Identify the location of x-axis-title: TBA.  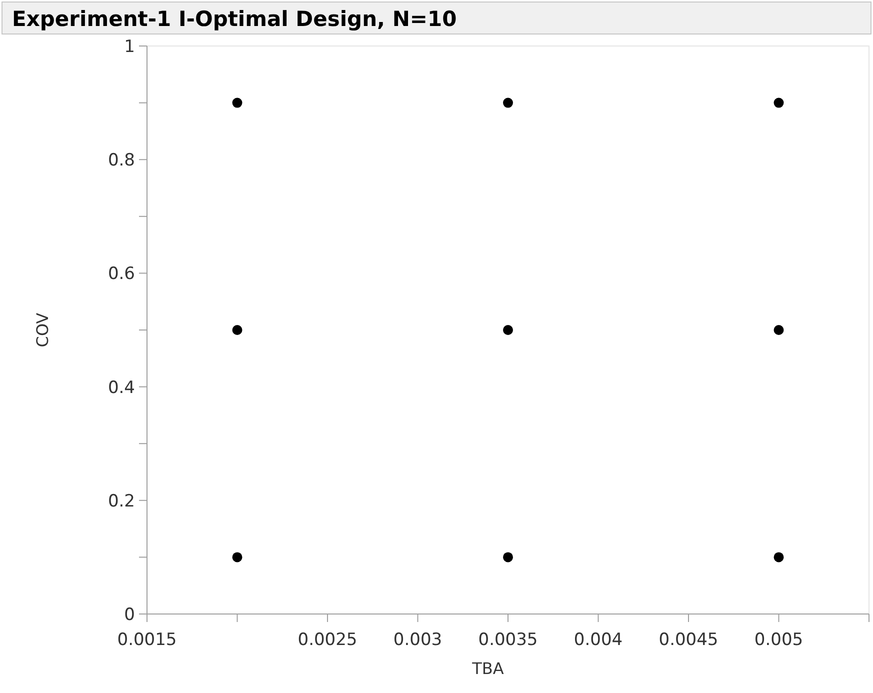
(487, 668).